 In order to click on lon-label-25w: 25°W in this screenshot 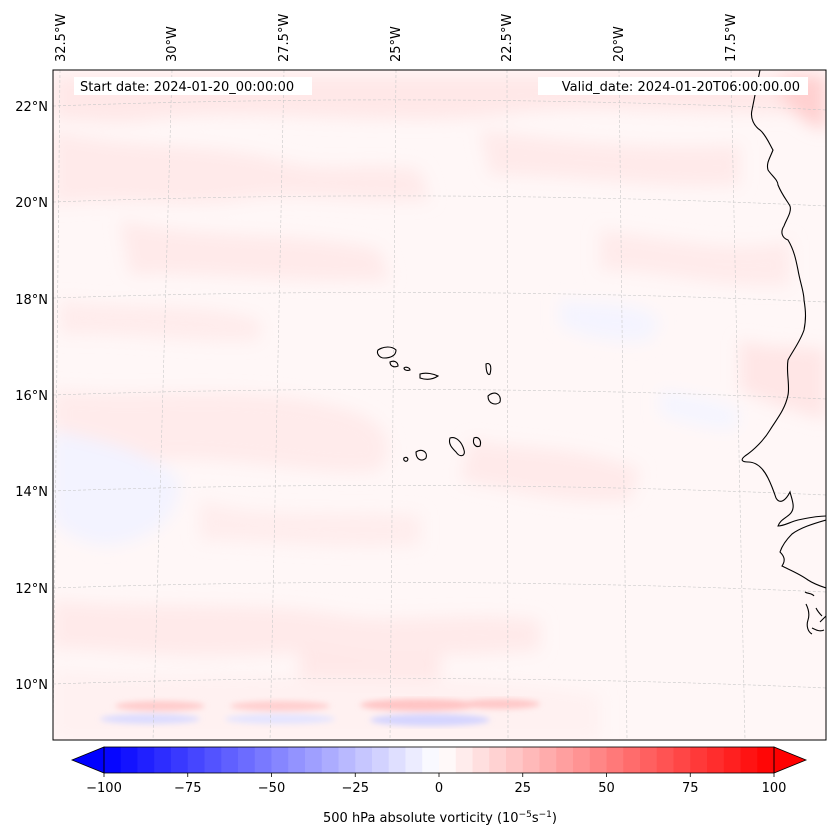, I will do `click(396, 44)`.